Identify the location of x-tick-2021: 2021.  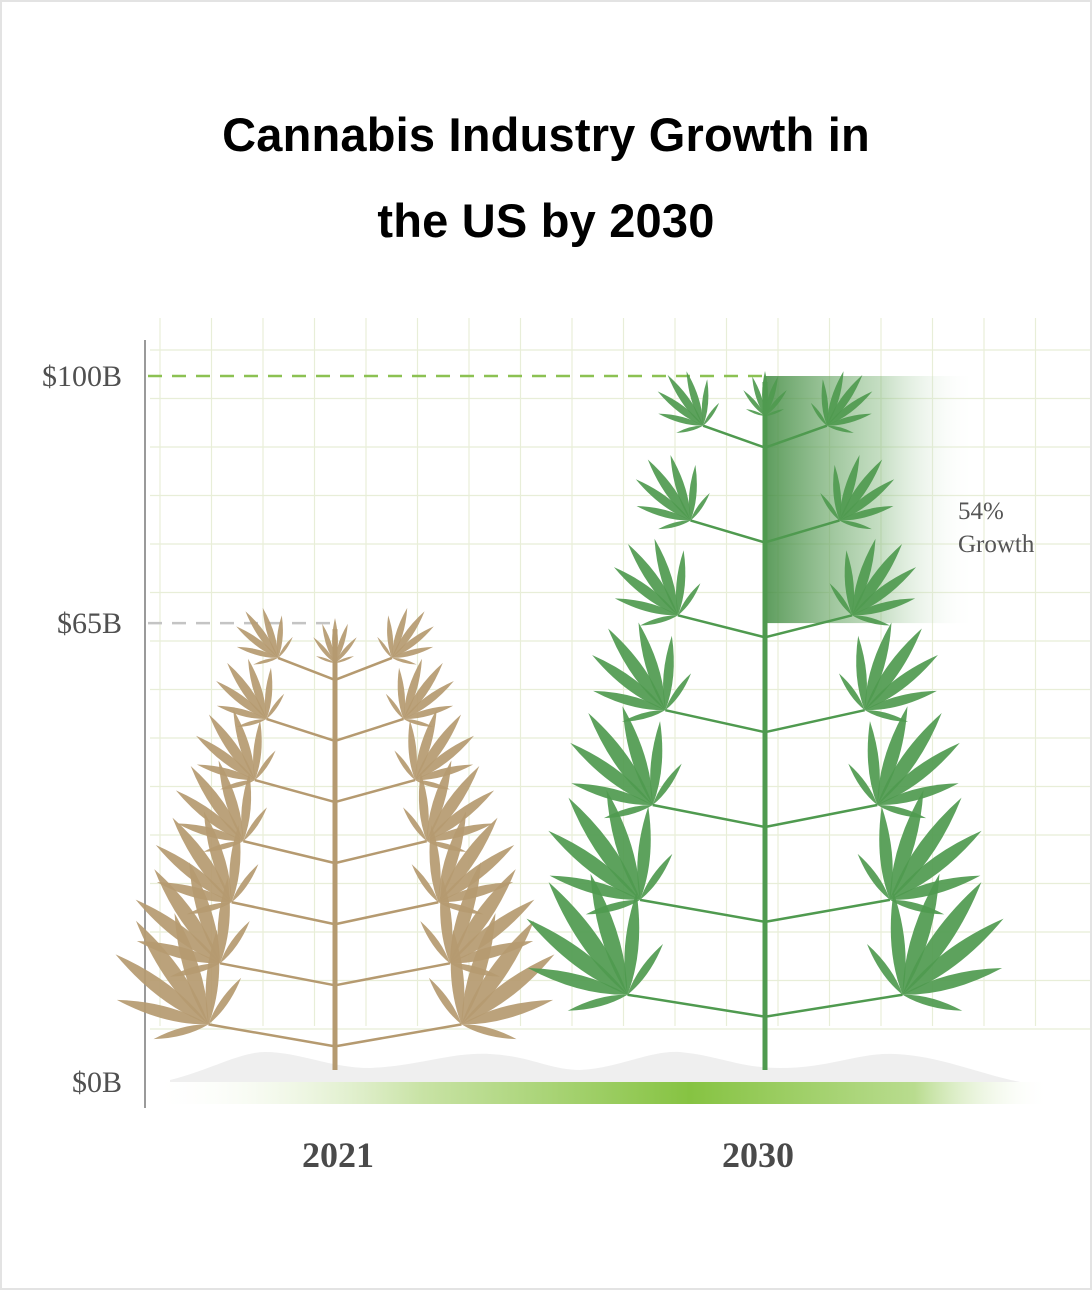
(338, 1155).